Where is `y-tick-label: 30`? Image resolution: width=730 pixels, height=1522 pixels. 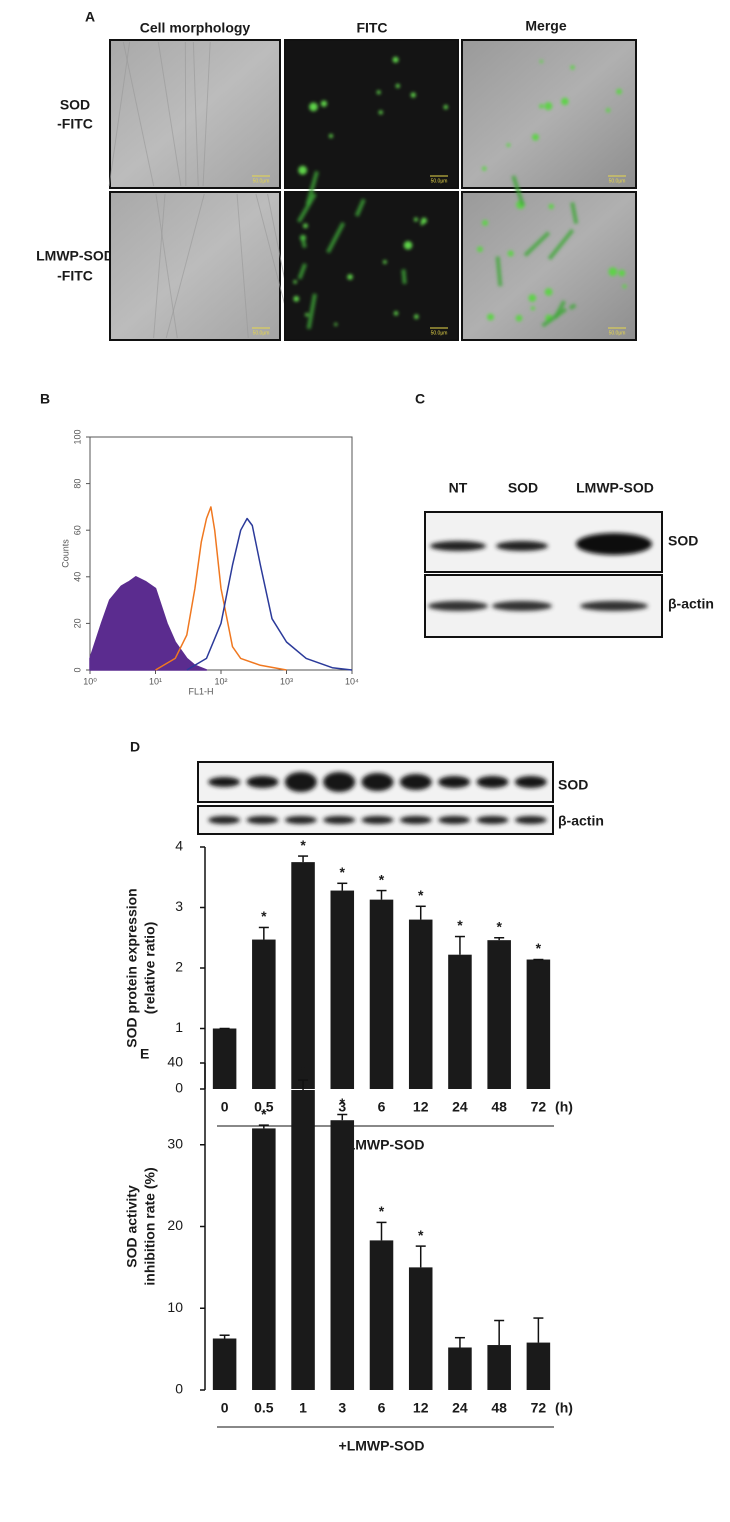
y-tick-label: 30 is located at coordinates (175, 1143).